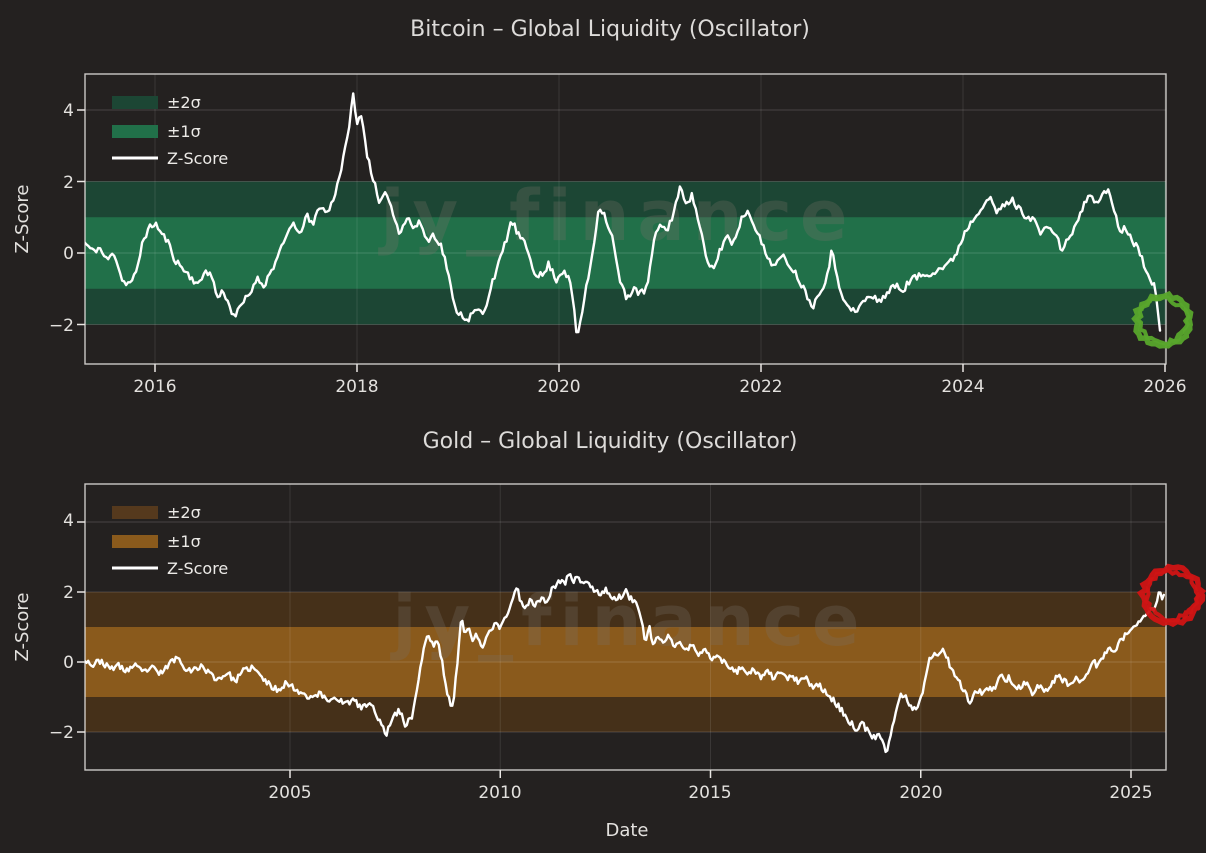 Image resolution: width=1206 pixels, height=853 pixels. Describe the element at coordinates (154, 387) in the screenshot. I see `bitcoin-xtick-2016: 2016` at that location.